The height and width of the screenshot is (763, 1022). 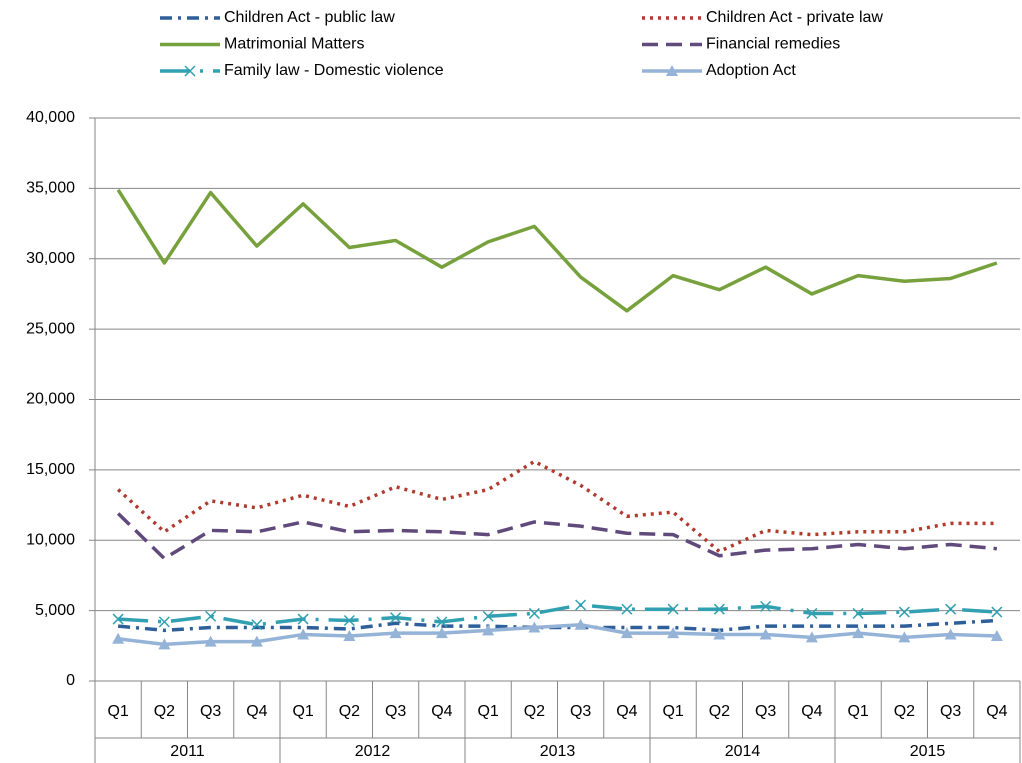 I want to click on y-tick-label: 30,000, so click(x=50, y=258).